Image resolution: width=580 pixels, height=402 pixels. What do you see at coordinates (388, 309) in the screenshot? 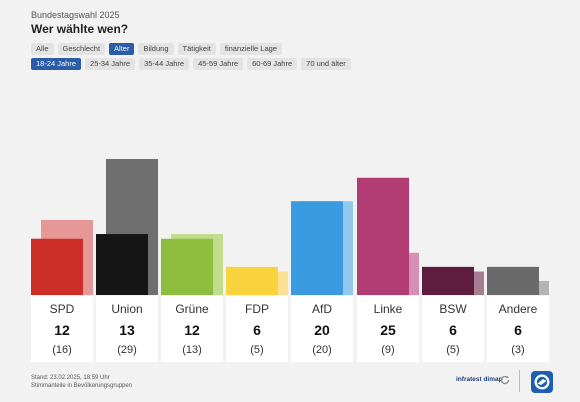
I see `party-label: Linke` at bounding box center [388, 309].